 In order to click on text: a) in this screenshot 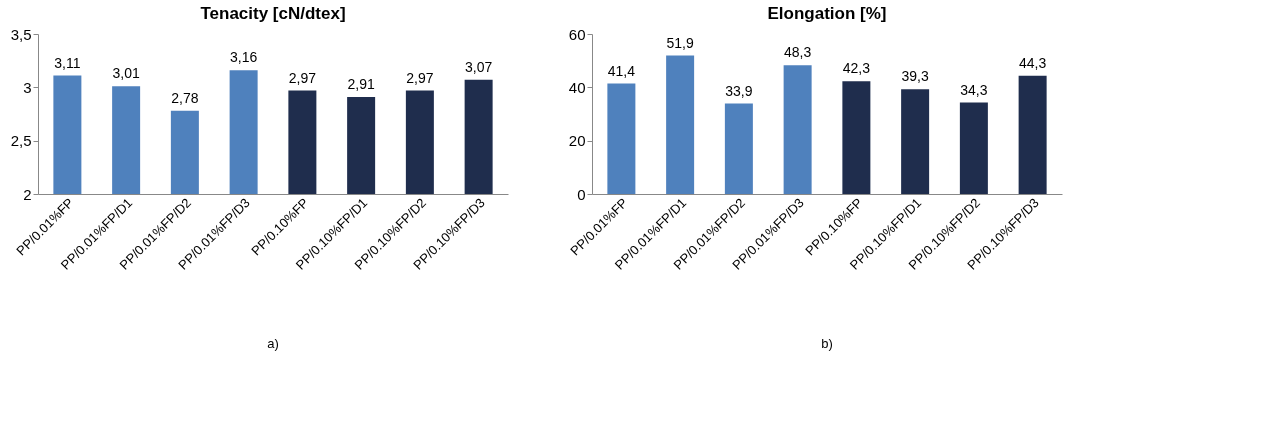, I will do `click(273, 343)`.